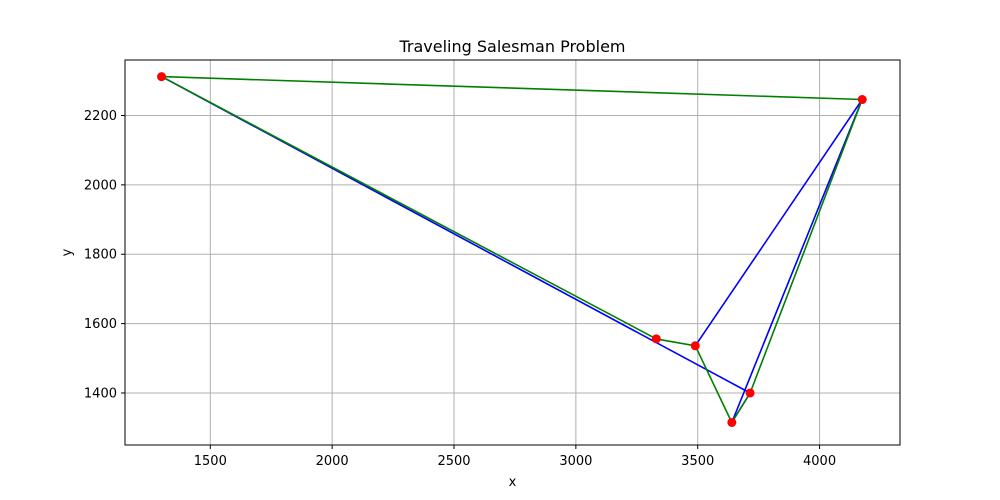 Image resolution: width=1000 pixels, height=500 pixels. Describe the element at coordinates (67, 252) in the screenshot. I see `y-axis-label: y` at that location.